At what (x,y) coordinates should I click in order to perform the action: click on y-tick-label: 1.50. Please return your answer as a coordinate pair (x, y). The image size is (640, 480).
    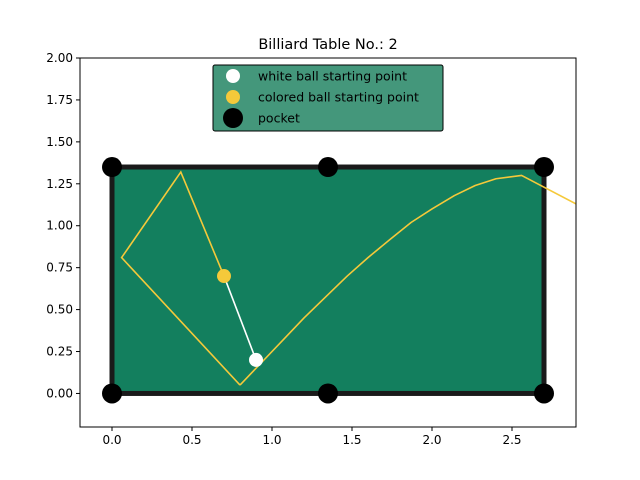
    Looking at the image, I should click on (59, 142).